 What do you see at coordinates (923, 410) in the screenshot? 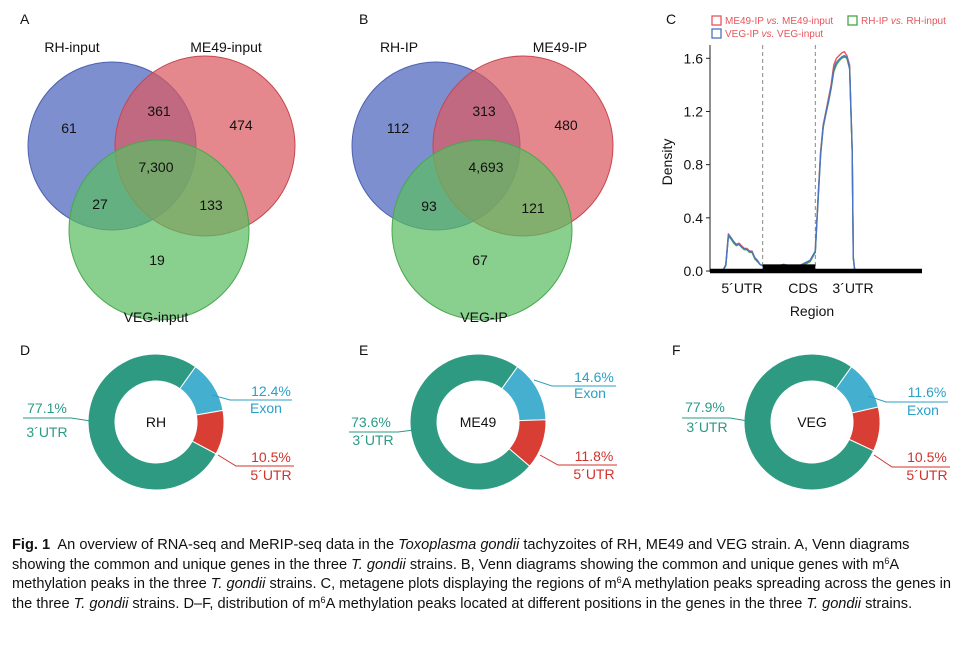
I see `donut-veg-exon-name: Exon` at bounding box center [923, 410].